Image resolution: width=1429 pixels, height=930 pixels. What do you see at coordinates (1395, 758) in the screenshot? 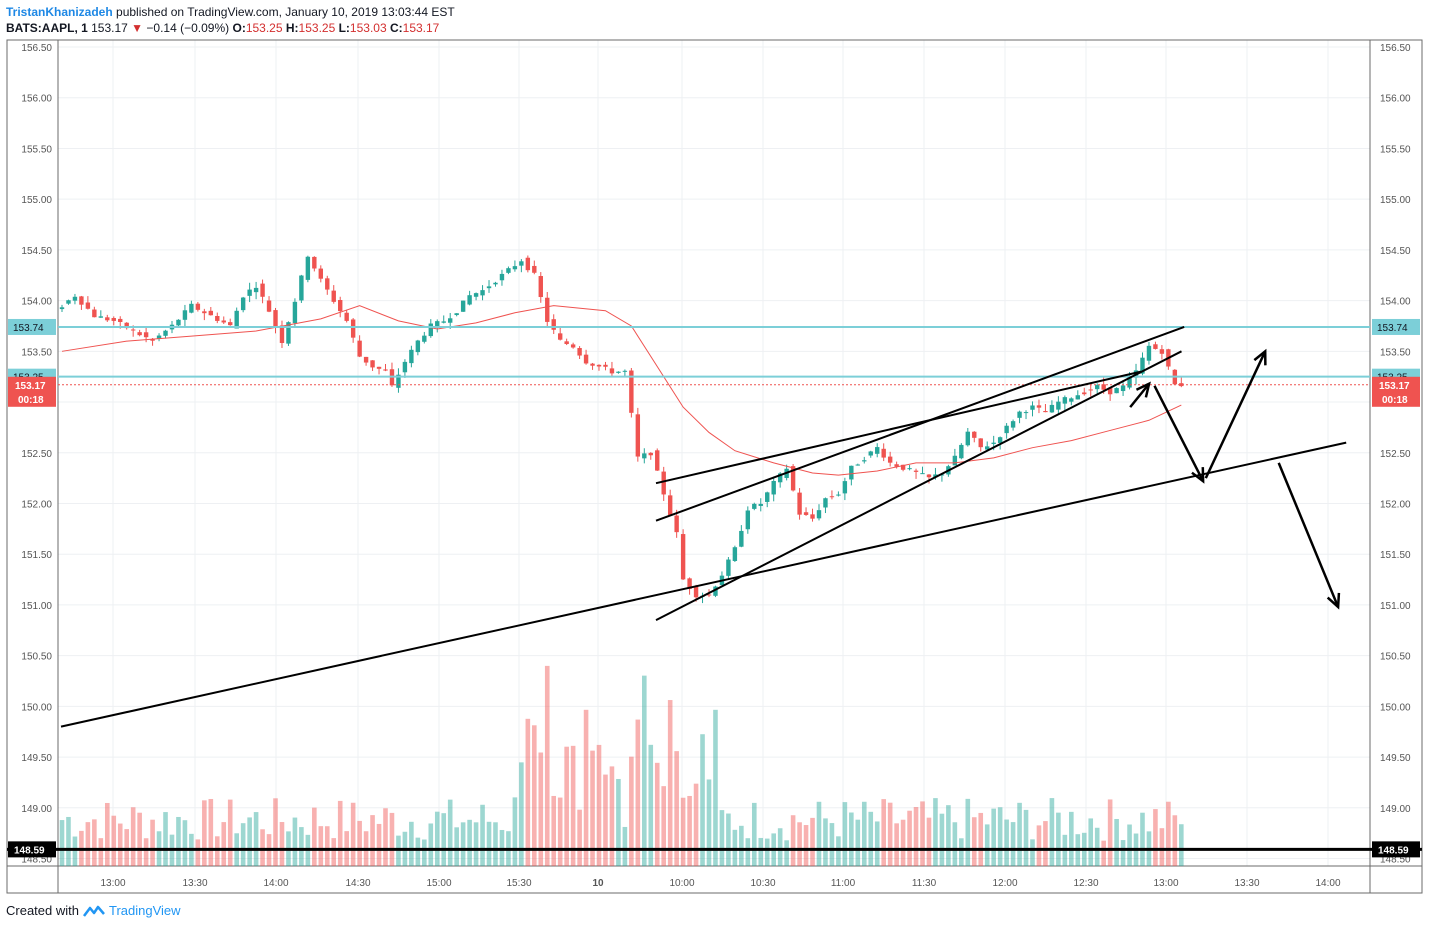
I see `price-tick-right: 149.50` at bounding box center [1395, 758].